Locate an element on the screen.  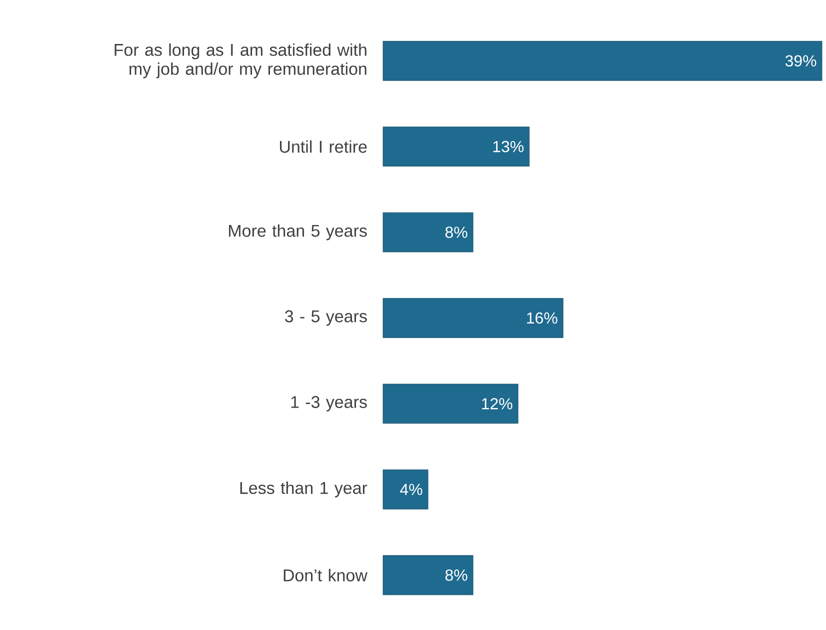
y-tick-label: Don’t know is located at coordinates (326, 575).